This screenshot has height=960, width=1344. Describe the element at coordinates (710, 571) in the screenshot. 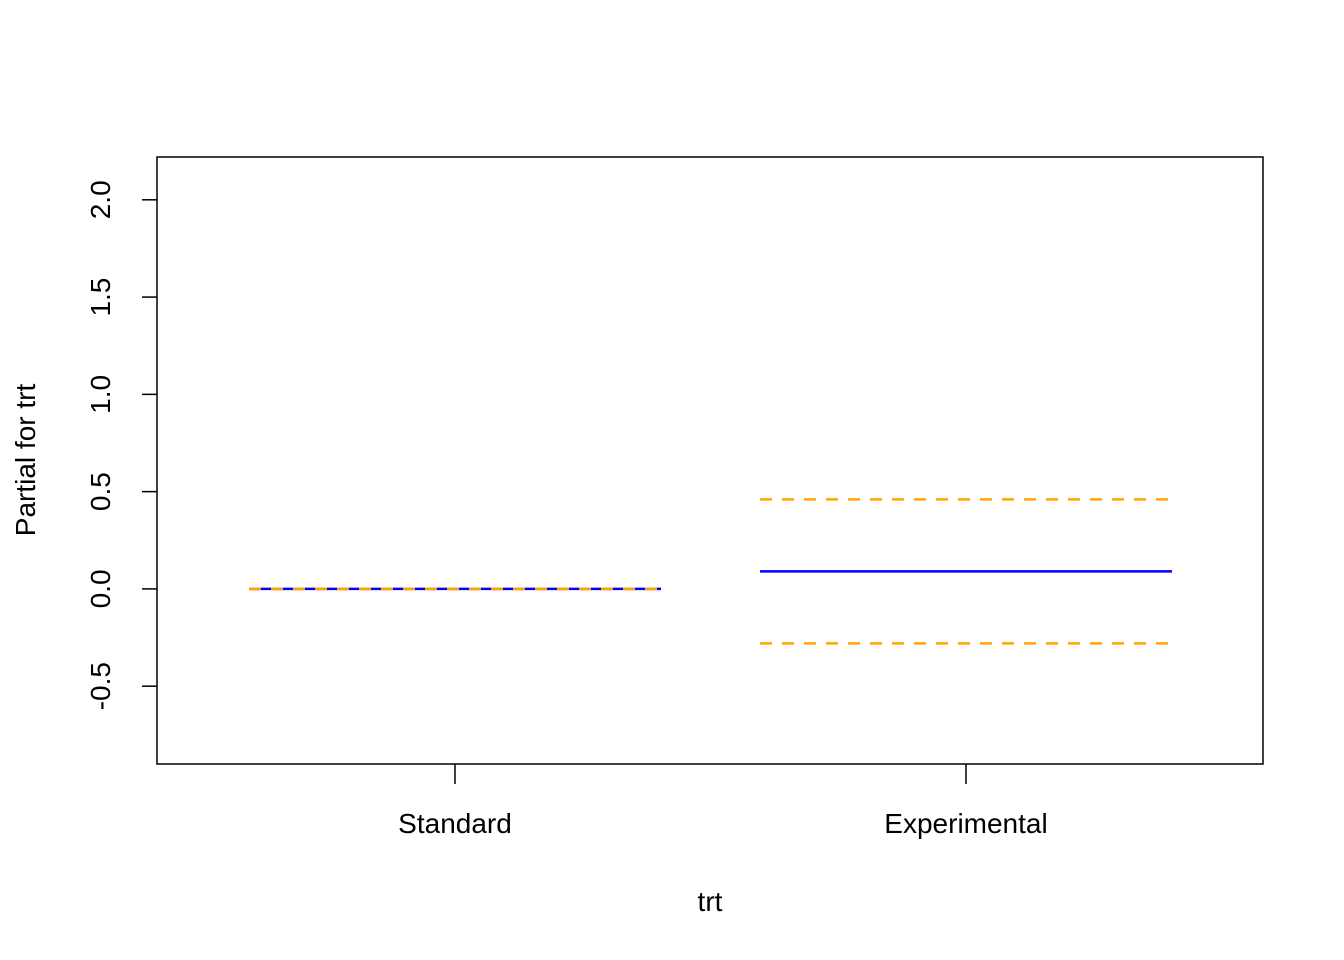

I see `series-layer` at that location.